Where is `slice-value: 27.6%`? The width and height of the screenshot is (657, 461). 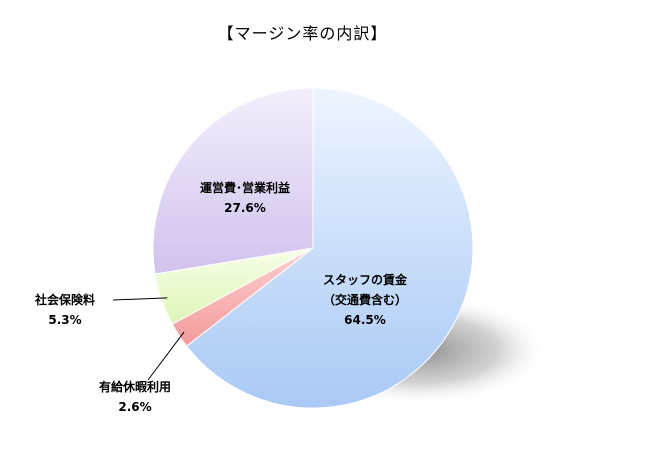
slice-value: 27.6% is located at coordinates (245, 208).